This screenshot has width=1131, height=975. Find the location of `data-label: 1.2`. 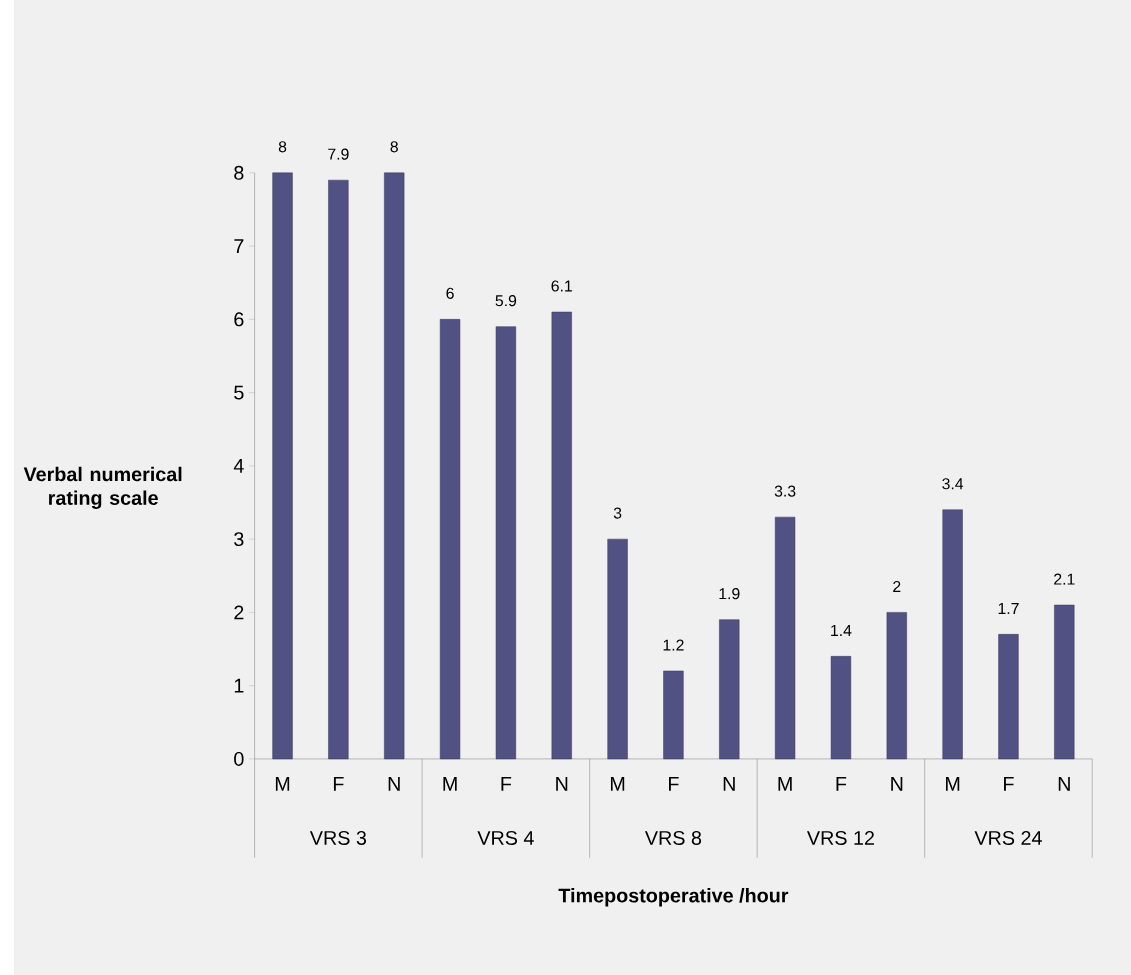

data-label: 1.2 is located at coordinates (673, 645).